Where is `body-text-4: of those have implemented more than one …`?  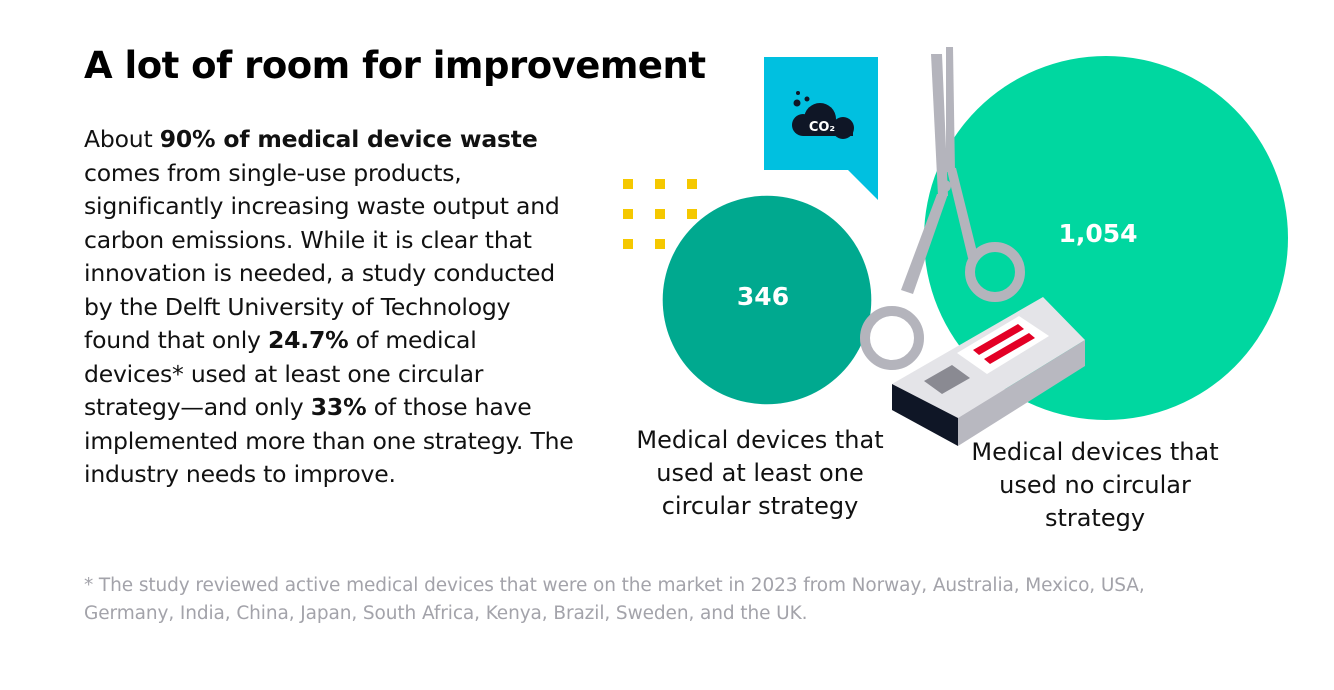 body-text-4: of those have implemented more than one … is located at coordinates (329, 440).